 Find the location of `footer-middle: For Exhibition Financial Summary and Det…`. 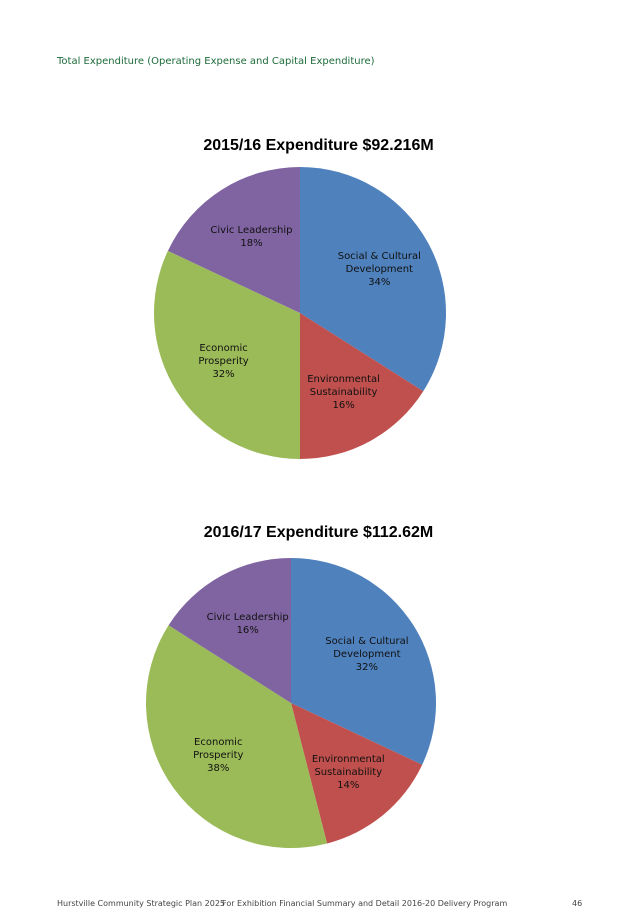

footer-middle: For Exhibition Financial Summary and Det… is located at coordinates (365, 903).